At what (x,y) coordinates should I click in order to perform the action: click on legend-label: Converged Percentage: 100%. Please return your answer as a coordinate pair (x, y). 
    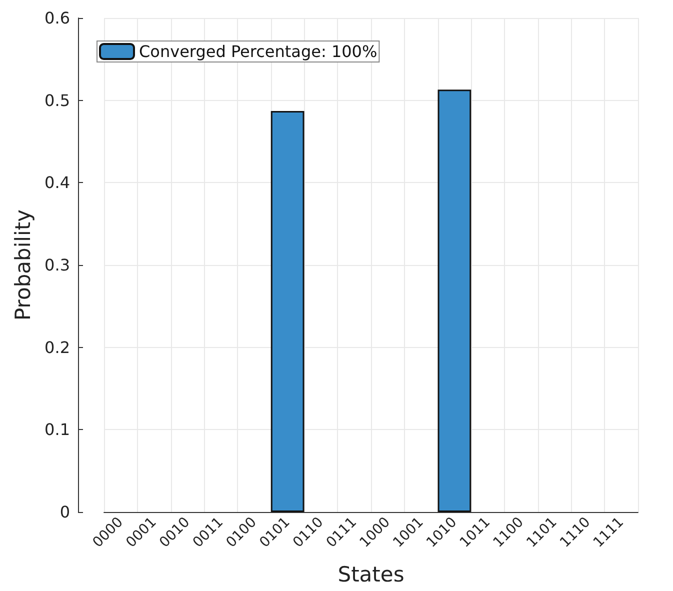
    Looking at the image, I should click on (258, 51).